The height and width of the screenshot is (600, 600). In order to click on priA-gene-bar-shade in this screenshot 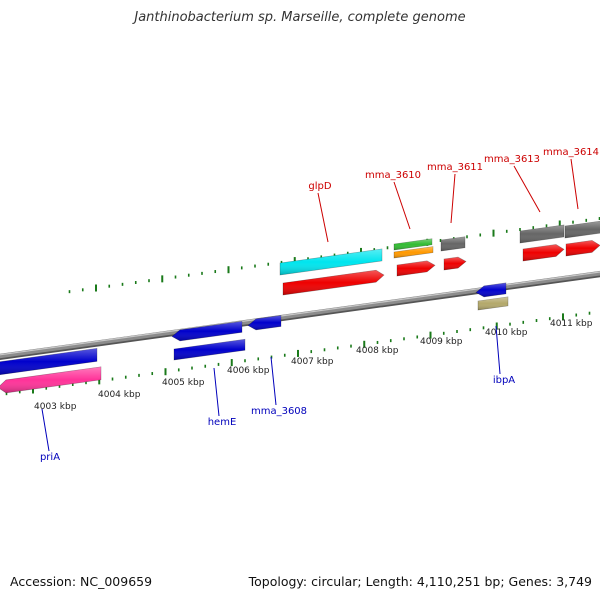, I will do `click(48, 361)`.